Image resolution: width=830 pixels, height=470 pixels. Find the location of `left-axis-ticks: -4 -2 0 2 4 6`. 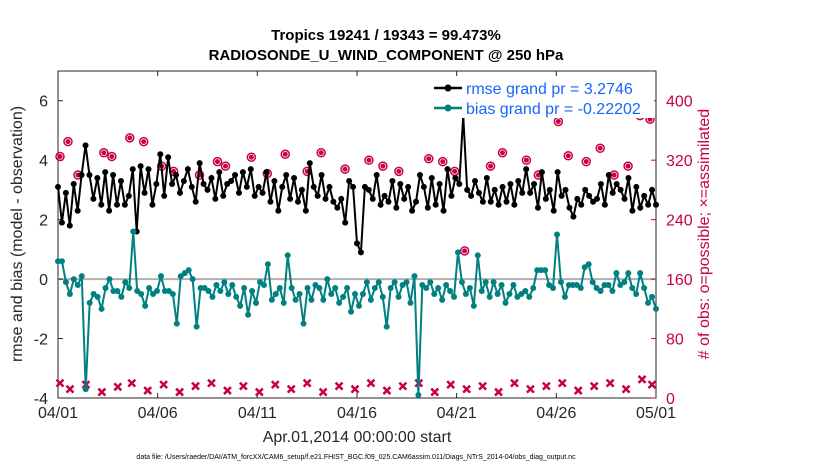

left-axis-ticks: -4 -2 0 2 4 6 is located at coordinates (48, 251).